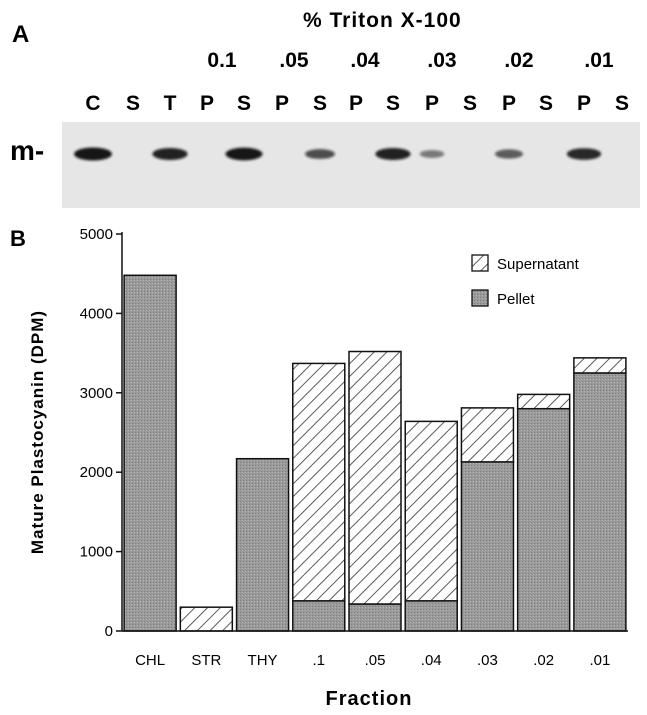 The image size is (647, 715). I want to click on concentration-label: .04, so click(365, 60).